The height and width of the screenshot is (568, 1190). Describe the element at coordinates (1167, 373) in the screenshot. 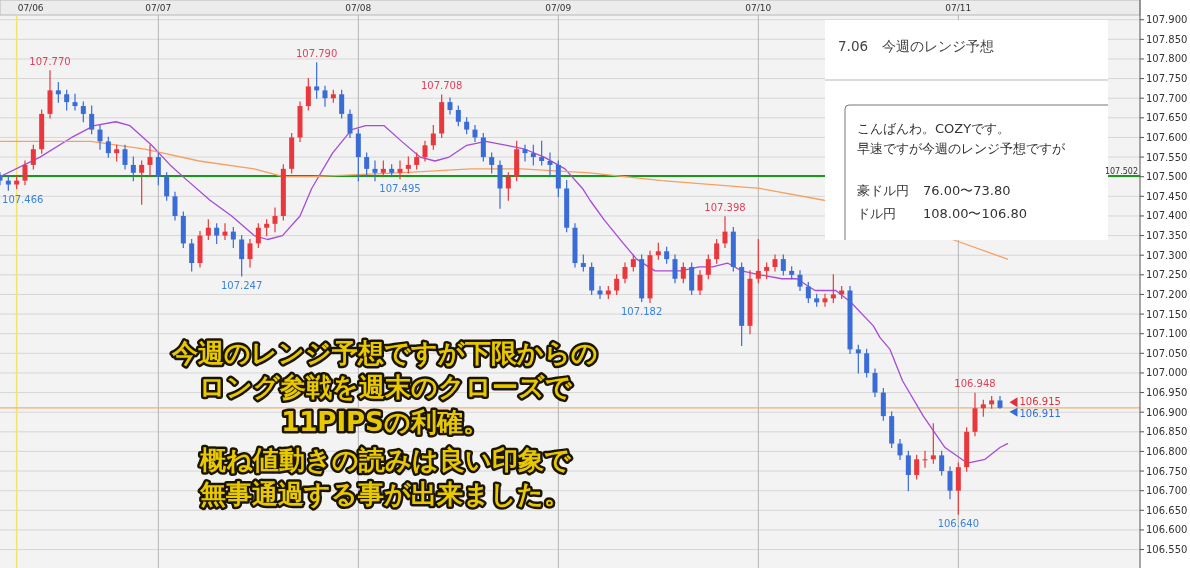

I see `y-tick-label: 107.000` at that location.